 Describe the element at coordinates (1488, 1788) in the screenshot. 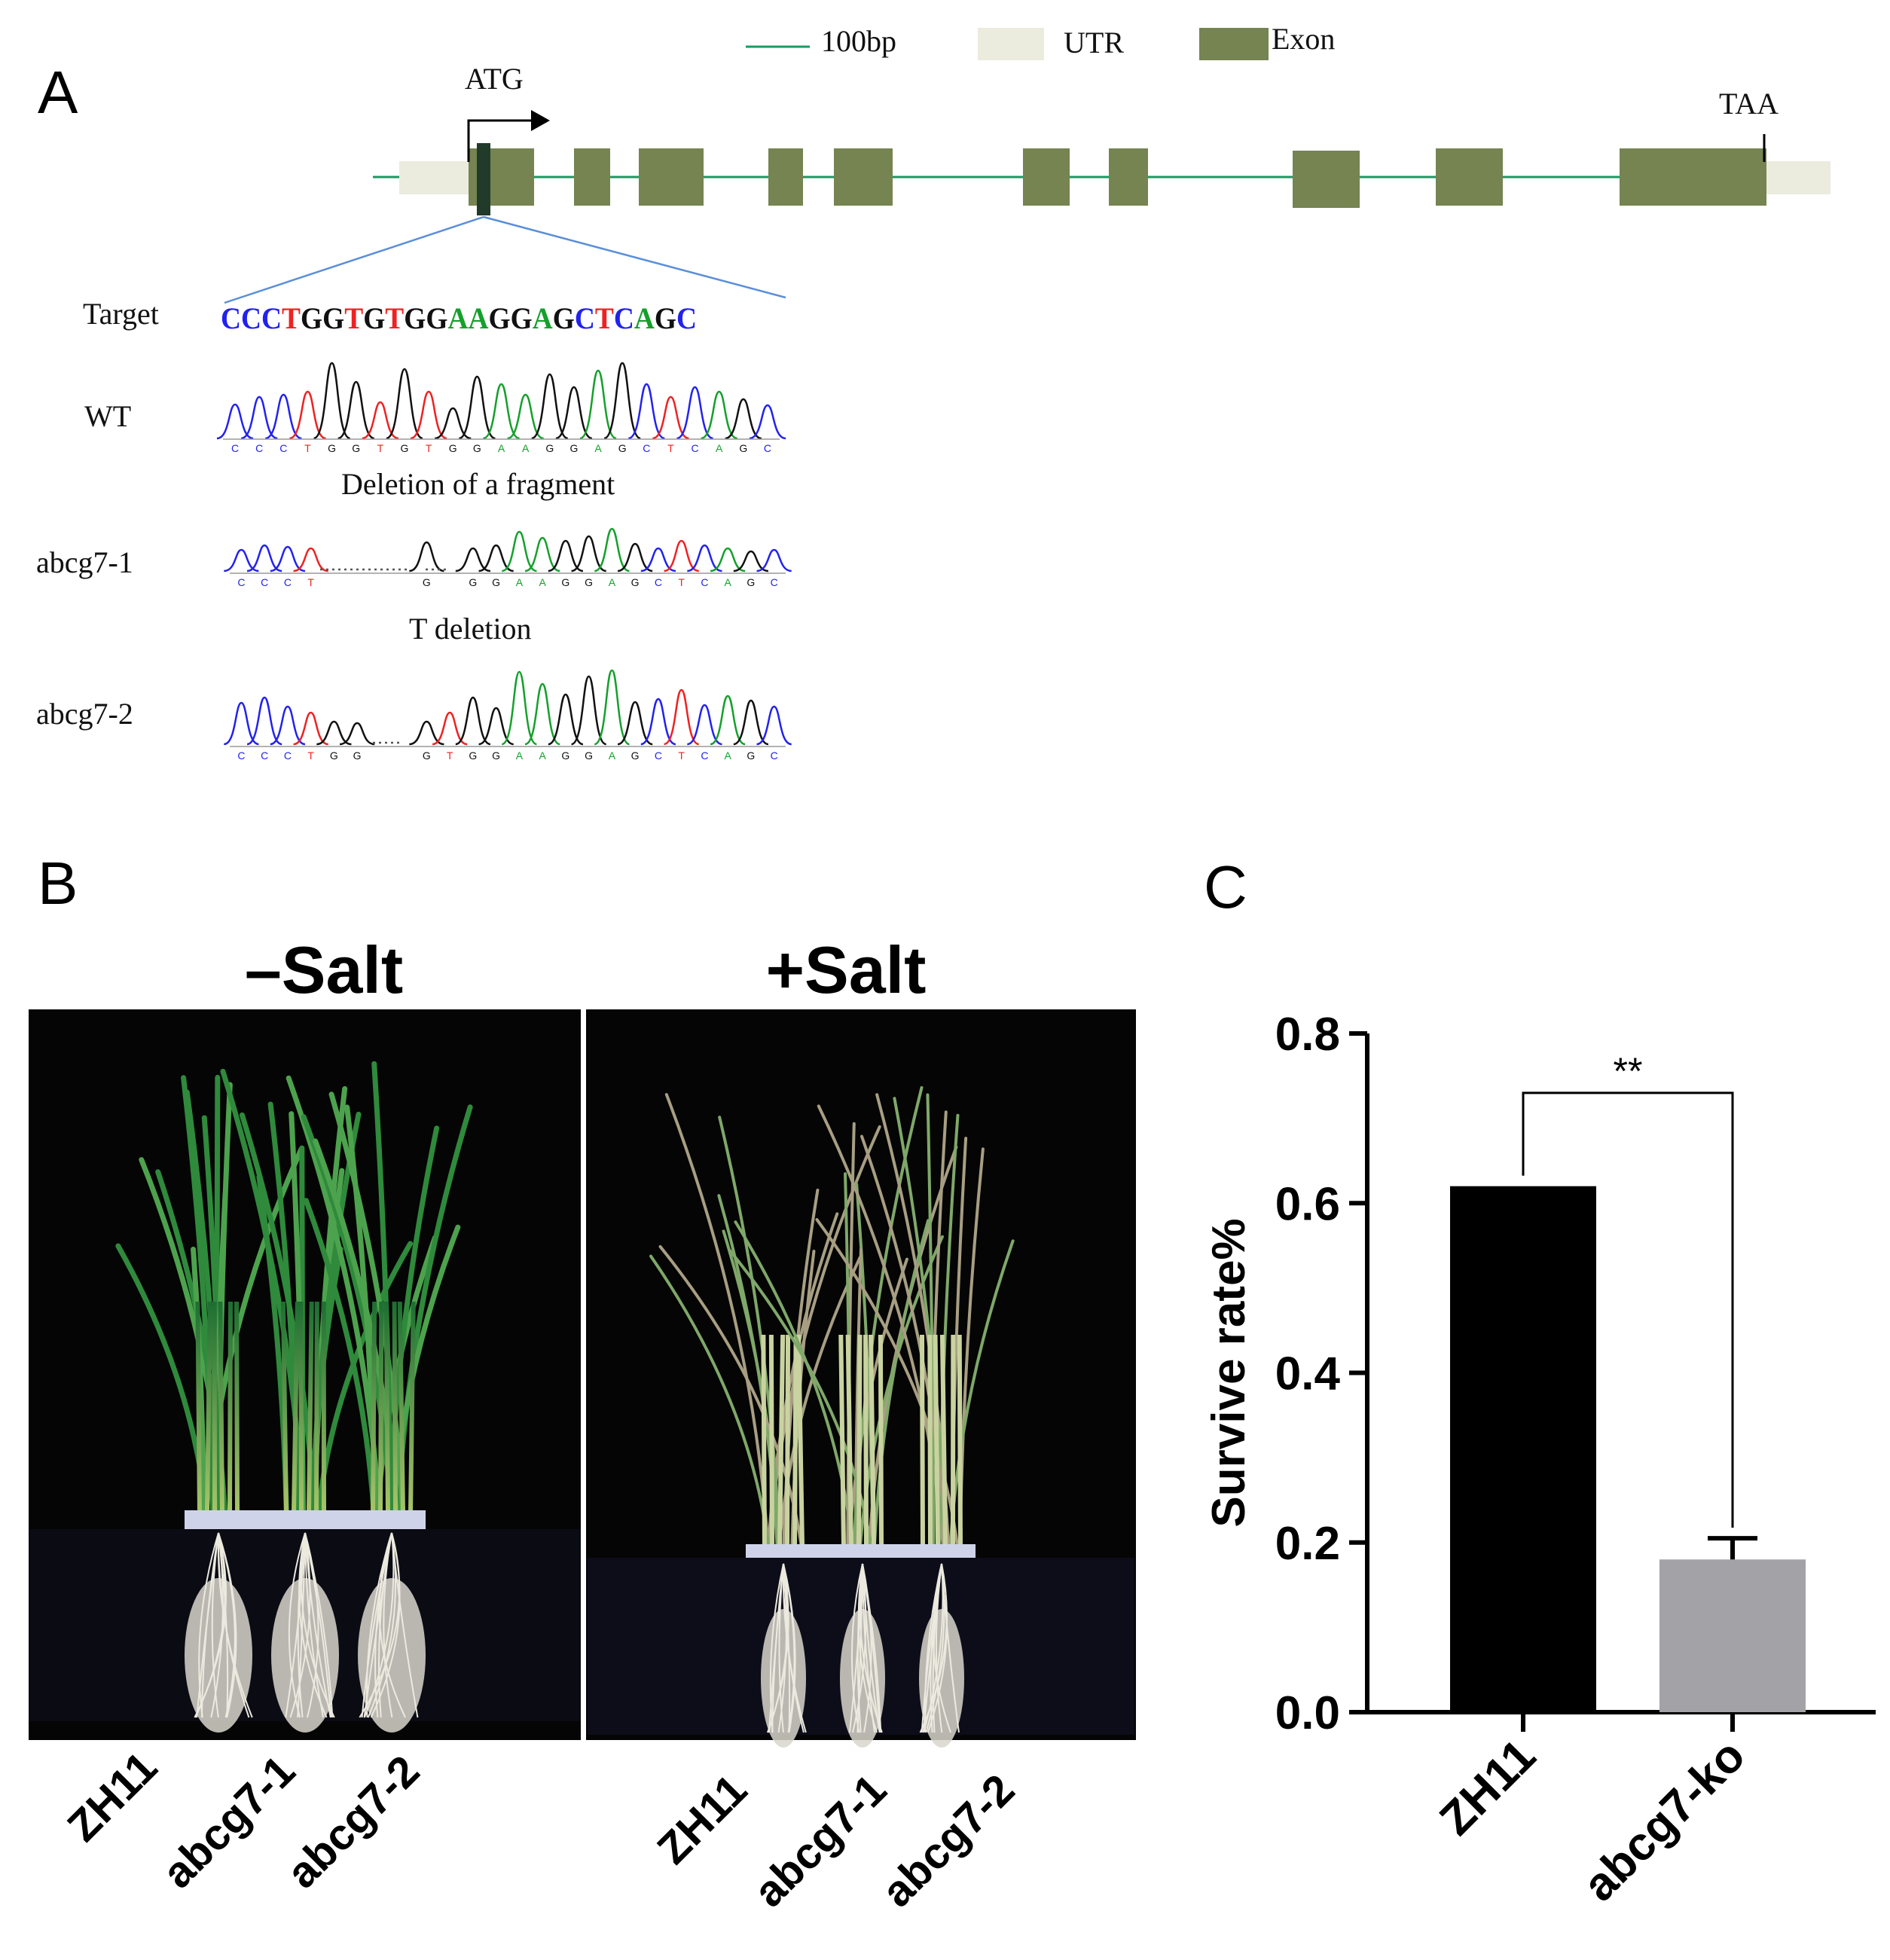

I see `x-tick-label: ZH11` at that location.